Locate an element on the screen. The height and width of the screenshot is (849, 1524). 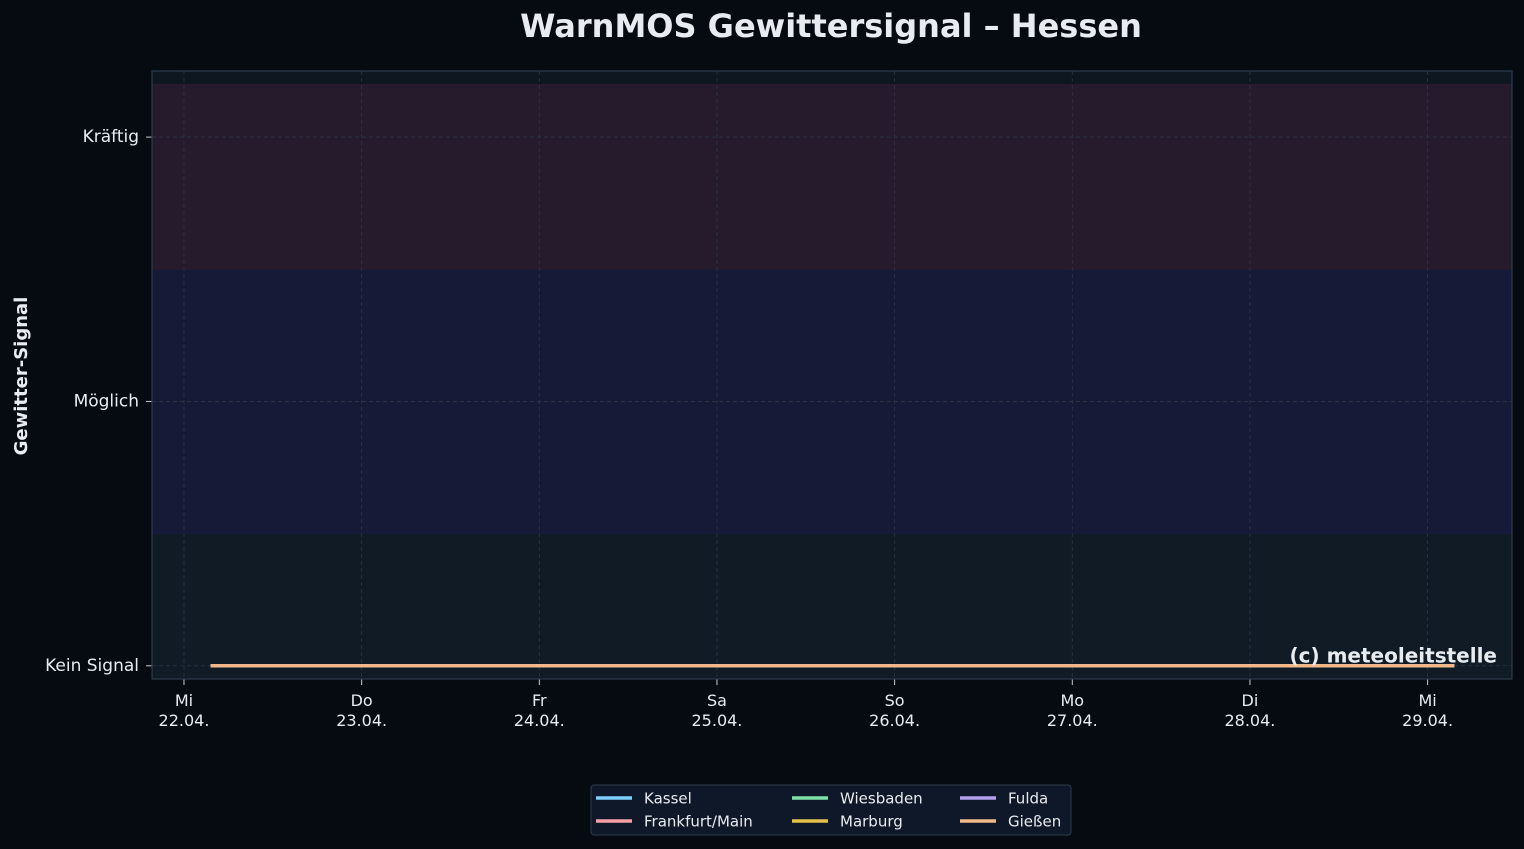
legend-box is located at coordinates (831, 810).